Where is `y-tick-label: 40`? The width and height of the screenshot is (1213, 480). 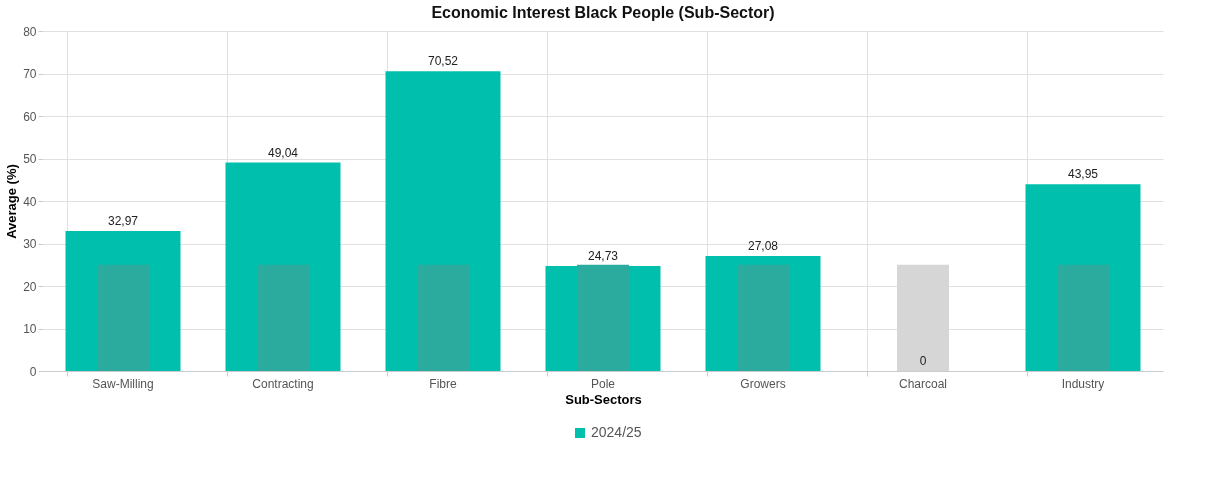 y-tick-label: 40 is located at coordinates (30, 201).